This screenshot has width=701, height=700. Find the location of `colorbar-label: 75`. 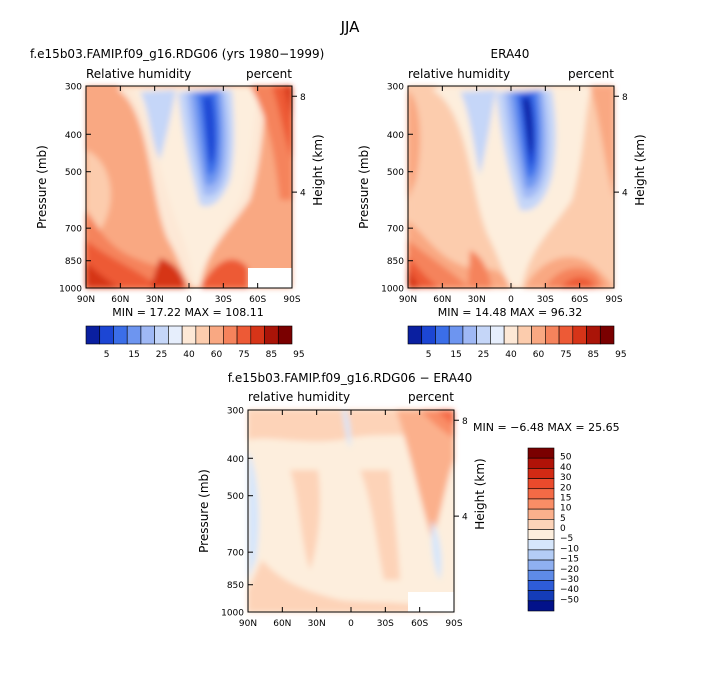

colorbar-label: 75 is located at coordinates (565, 355).